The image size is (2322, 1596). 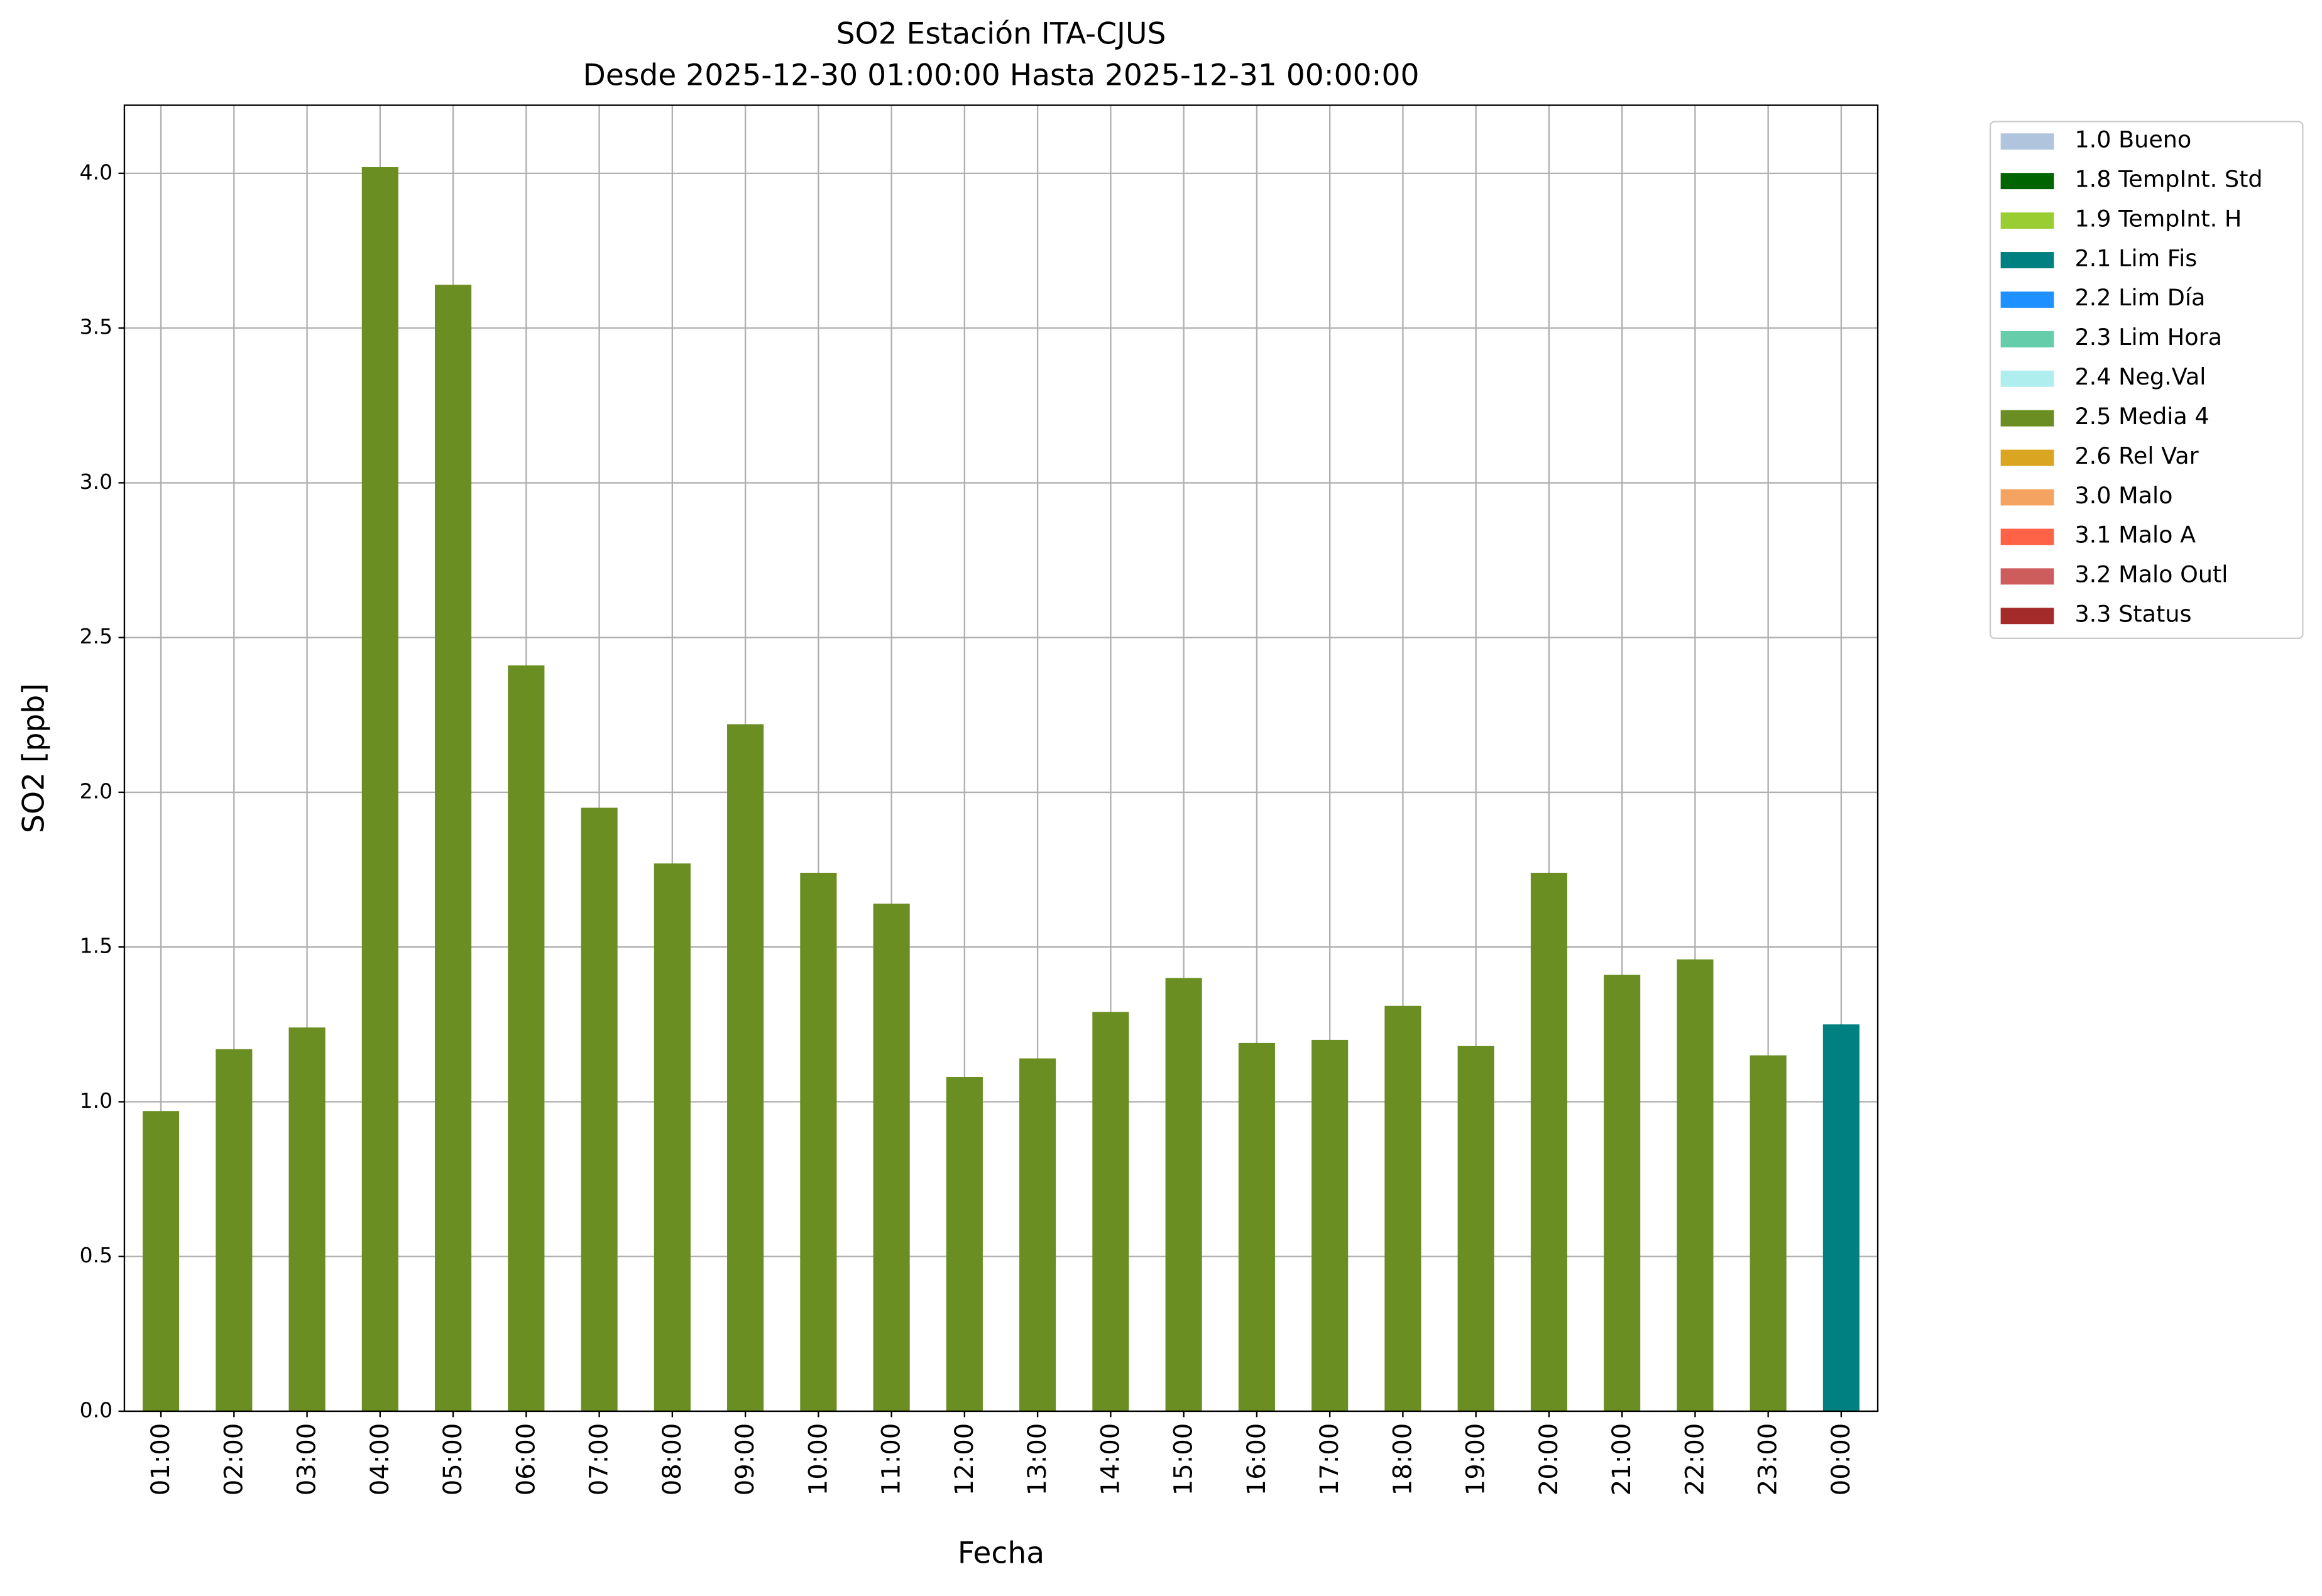 What do you see at coordinates (2135, 535) in the screenshot?
I see `legend-label: 3.1 Malo A` at bounding box center [2135, 535].